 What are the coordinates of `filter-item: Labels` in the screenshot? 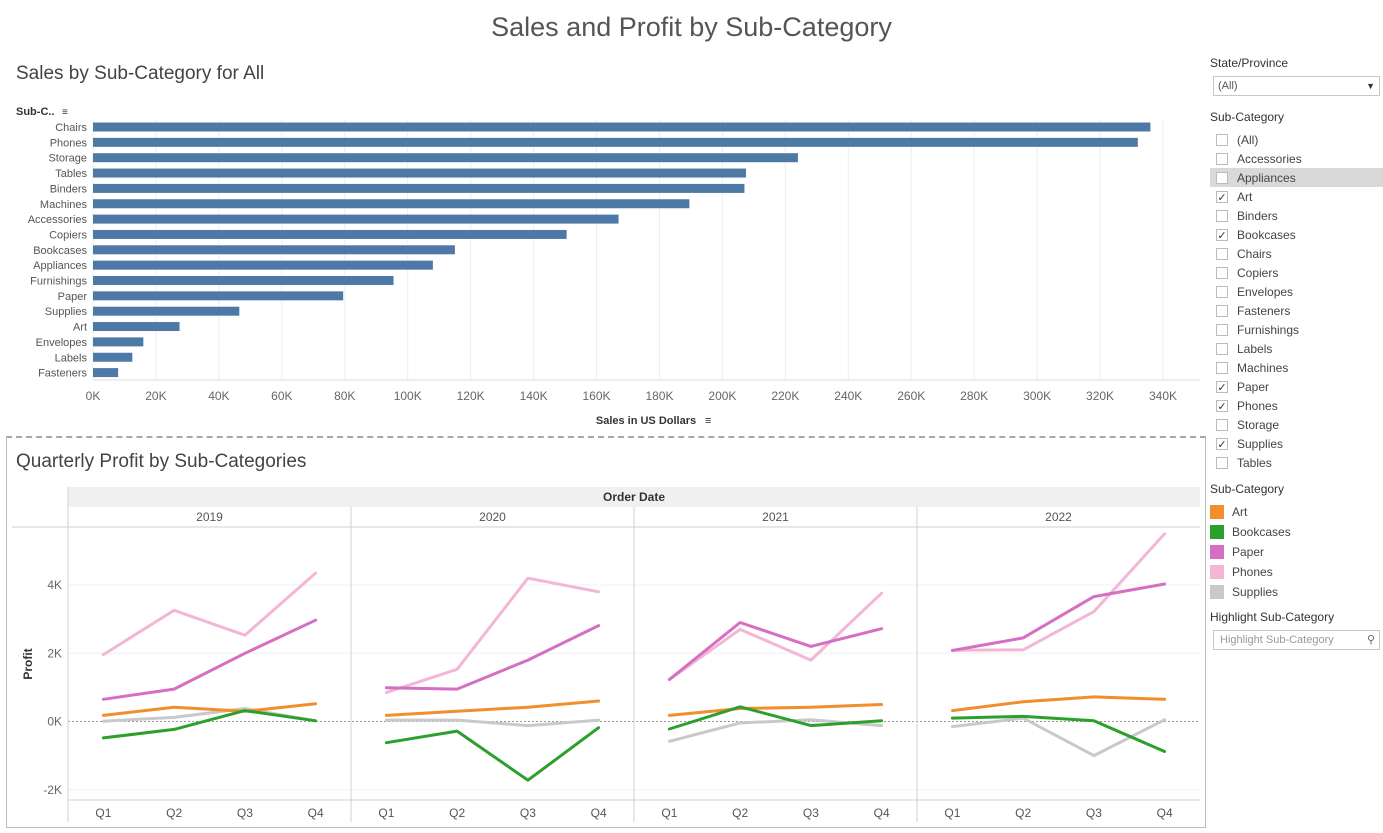 It's located at (1296, 348).